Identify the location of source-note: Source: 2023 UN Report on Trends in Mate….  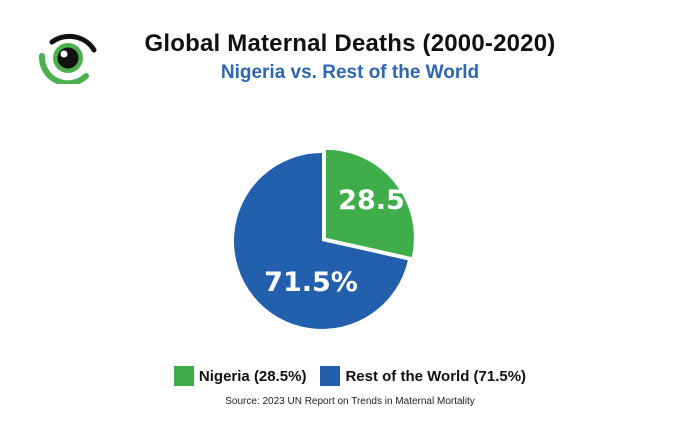
(350, 401).